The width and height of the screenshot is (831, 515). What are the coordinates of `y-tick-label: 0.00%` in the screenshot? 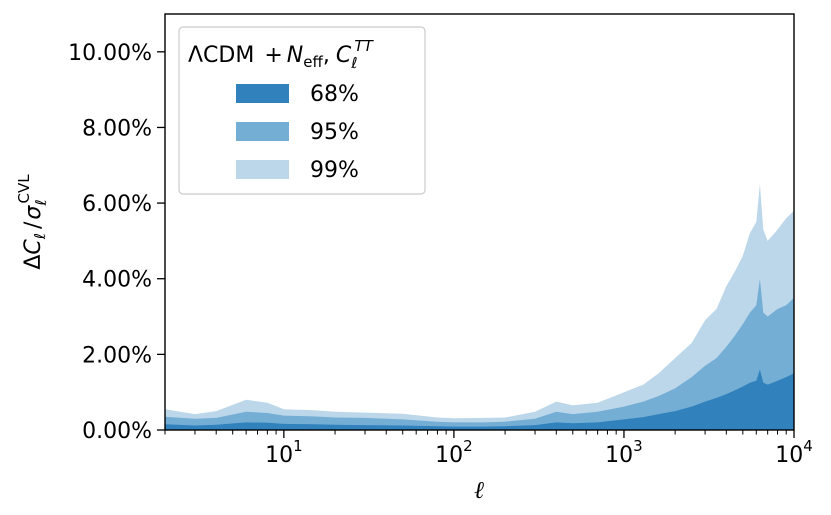 It's located at (117, 431).